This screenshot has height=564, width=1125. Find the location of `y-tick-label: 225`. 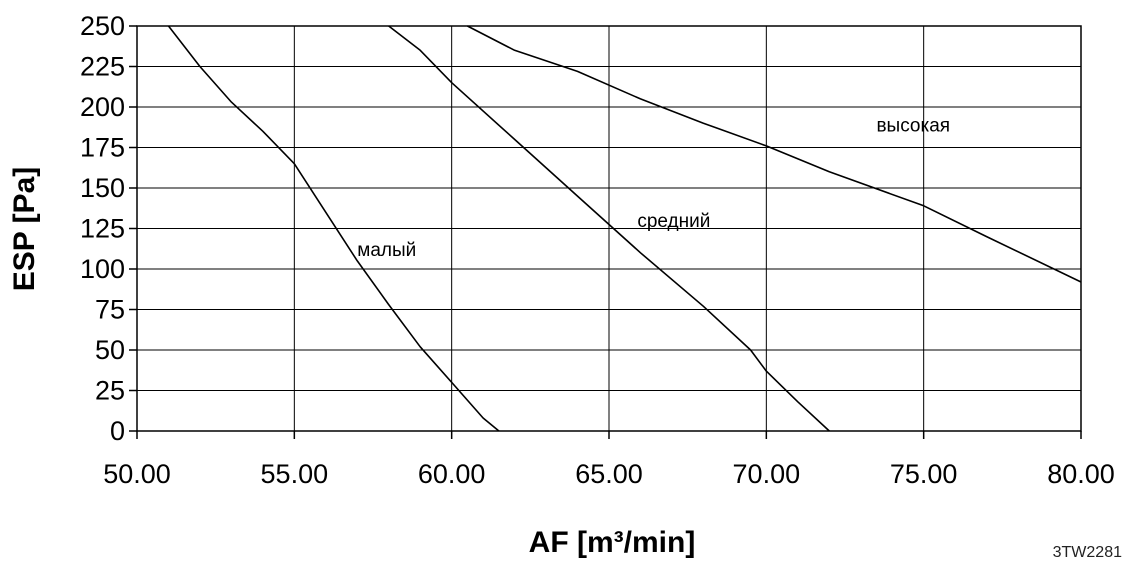

y-tick-label: 225 is located at coordinates (102, 67).